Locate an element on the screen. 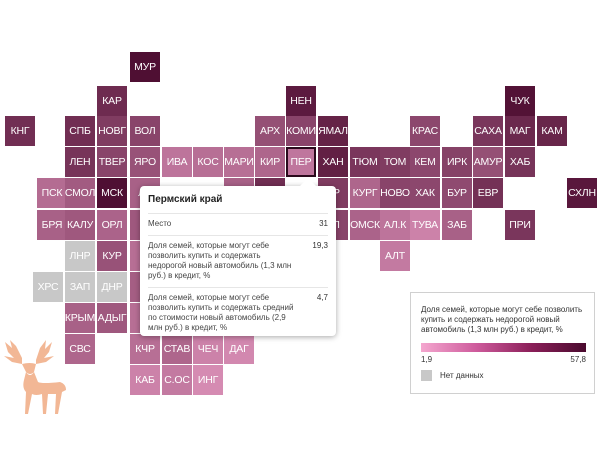 This screenshot has height=450, width=600. region-tile: ПЕР is located at coordinates (301, 162).